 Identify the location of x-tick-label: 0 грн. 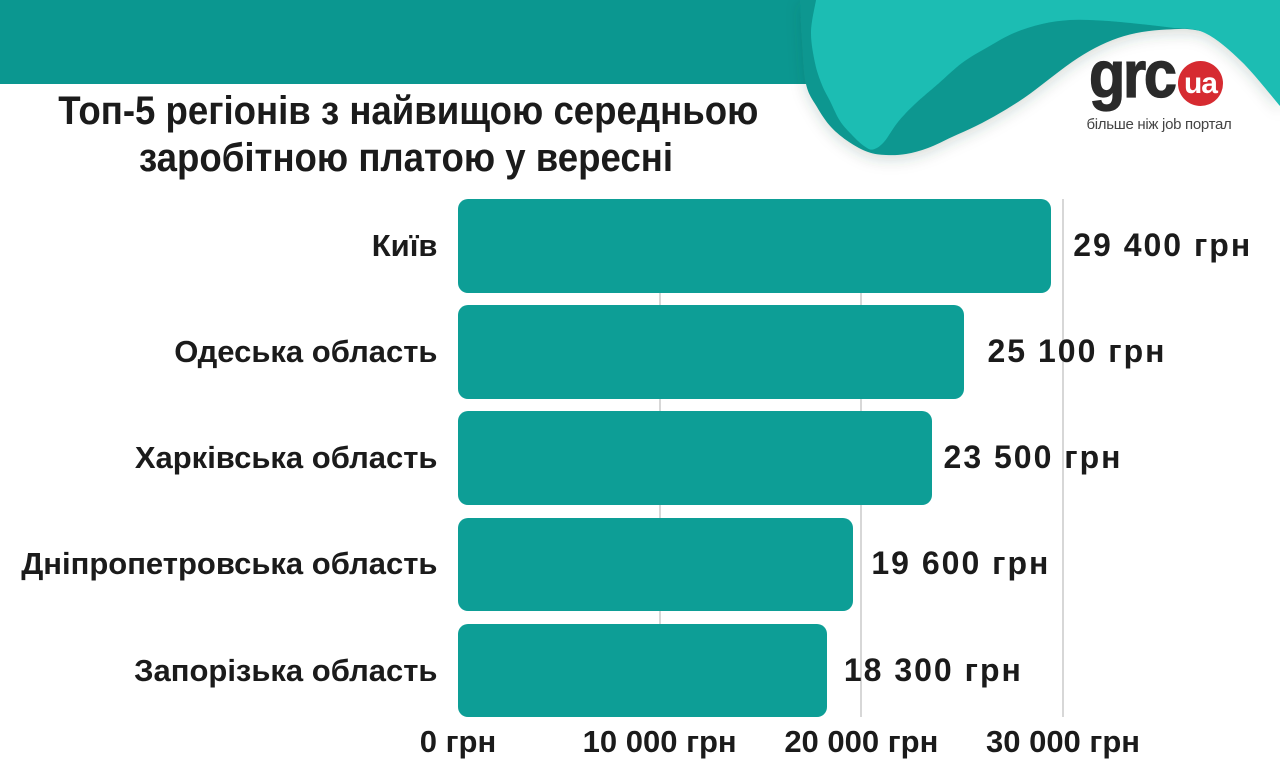
(458, 741).